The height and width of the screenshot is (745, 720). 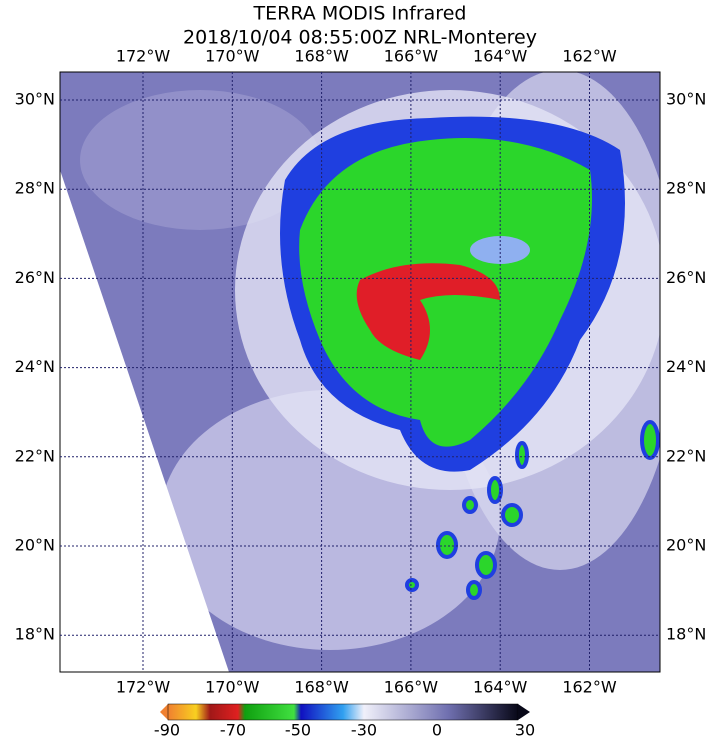 What do you see at coordinates (233, 730) in the screenshot?
I see `colorbar-tick-label: -70` at bounding box center [233, 730].